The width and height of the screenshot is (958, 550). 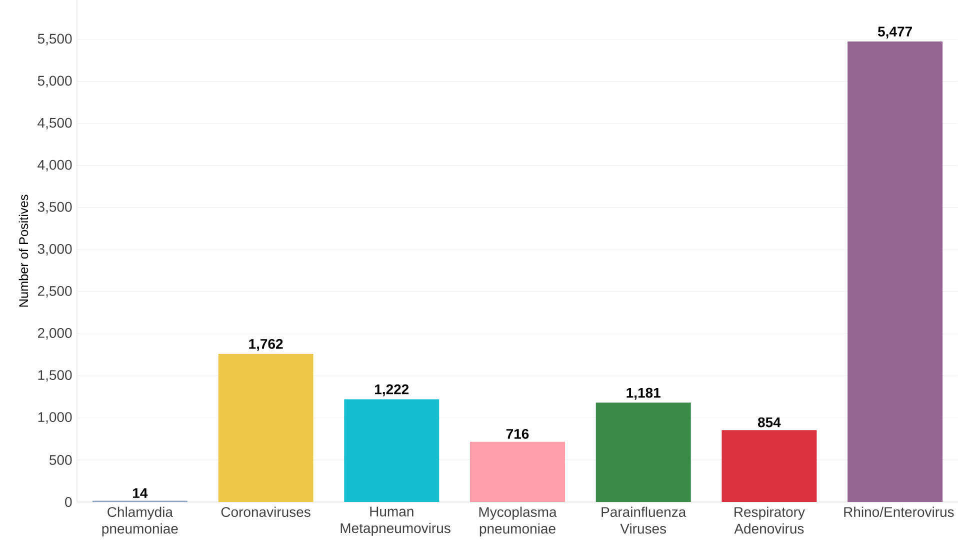 What do you see at coordinates (140, 521) in the screenshot?
I see `x-tick-label: Chlamydia pneumoniae` at bounding box center [140, 521].